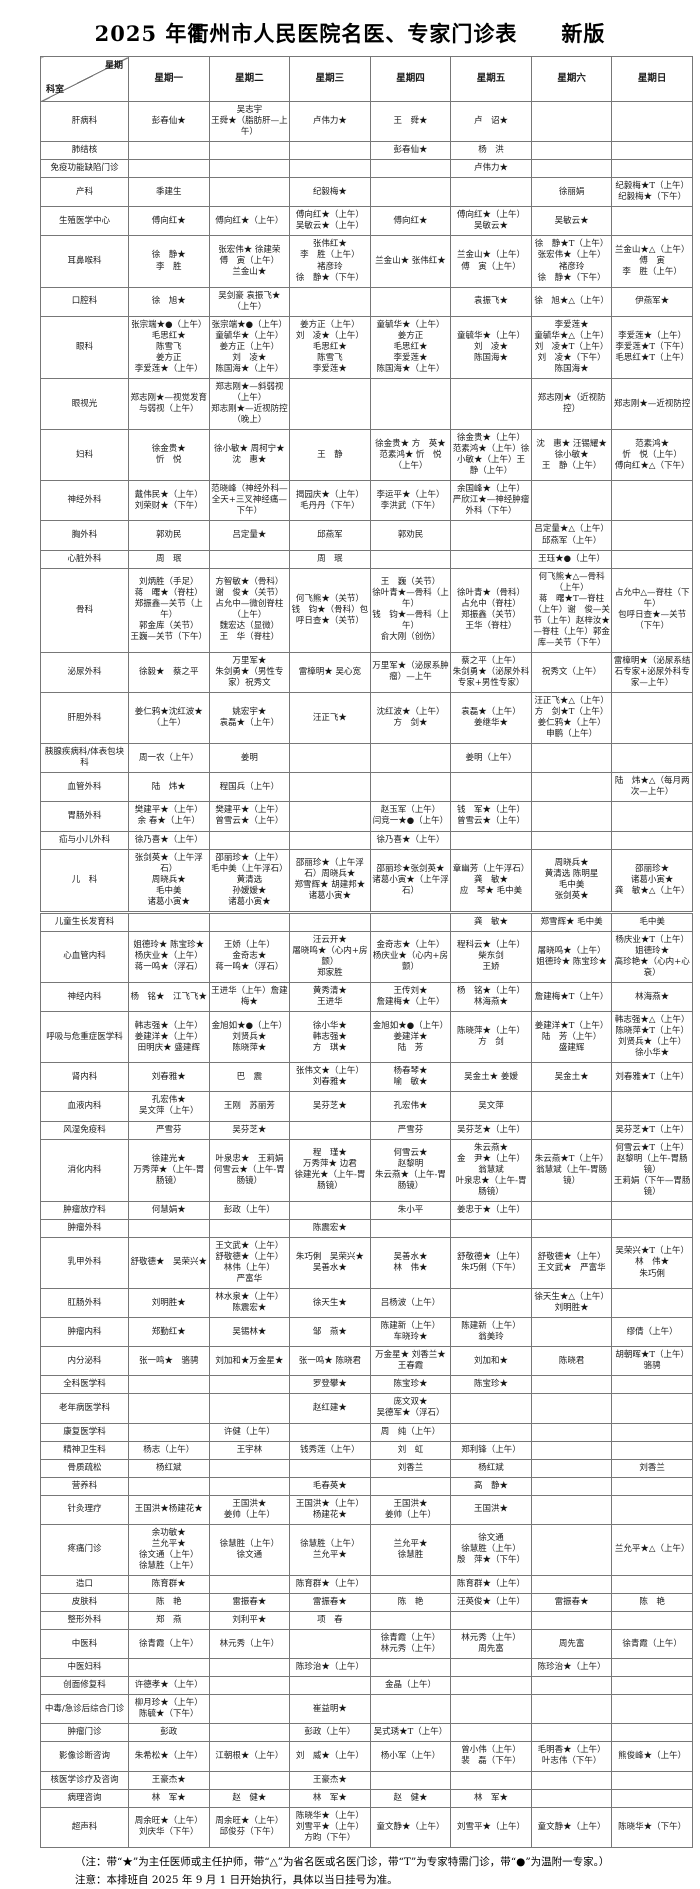  Describe the element at coordinates (330, 1486) in the screenshot. I see `schedule-cell: 毛春英★` at that location.